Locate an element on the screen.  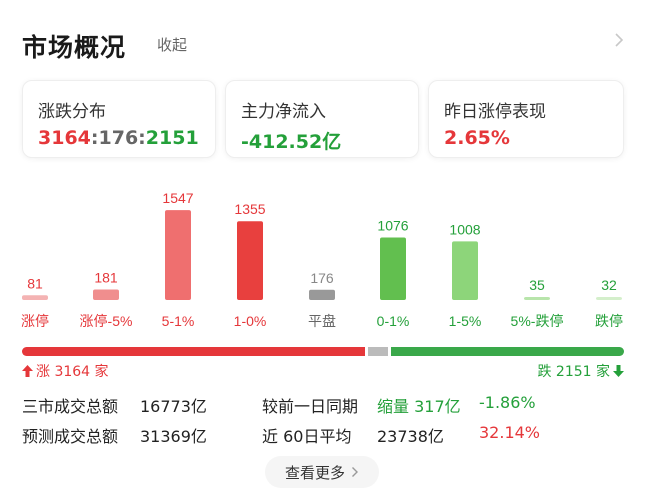
stat-row-predicted-turnover: 预测成交总额 31369亿 近 60日平均 23738亿 32.14% is located at coordinates (323, 435).